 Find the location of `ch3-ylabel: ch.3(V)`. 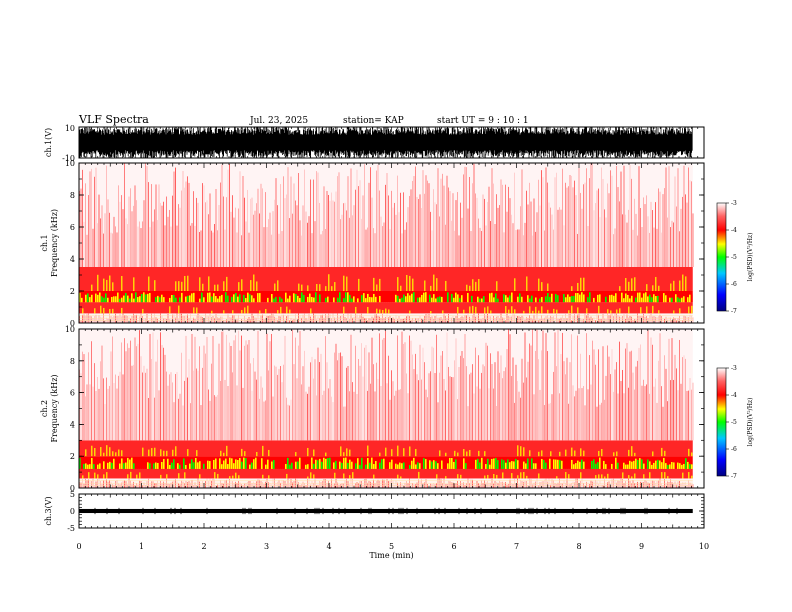

ch3-ylabel: ch.3(V) is located at coordinates (48, 510).